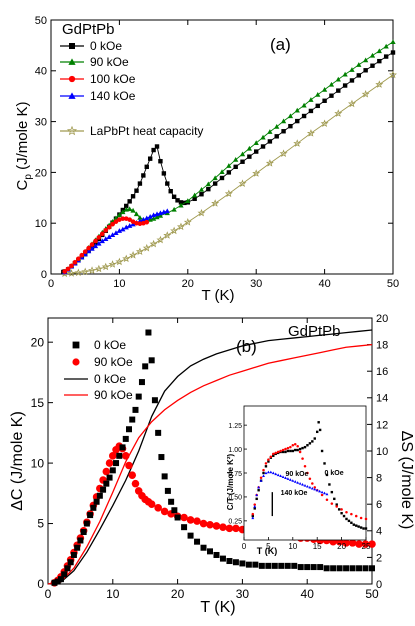  Describe the element at coordinates (41, 224) in the screenshot. I see `panel-a-y-tick-label: 10` at that location.